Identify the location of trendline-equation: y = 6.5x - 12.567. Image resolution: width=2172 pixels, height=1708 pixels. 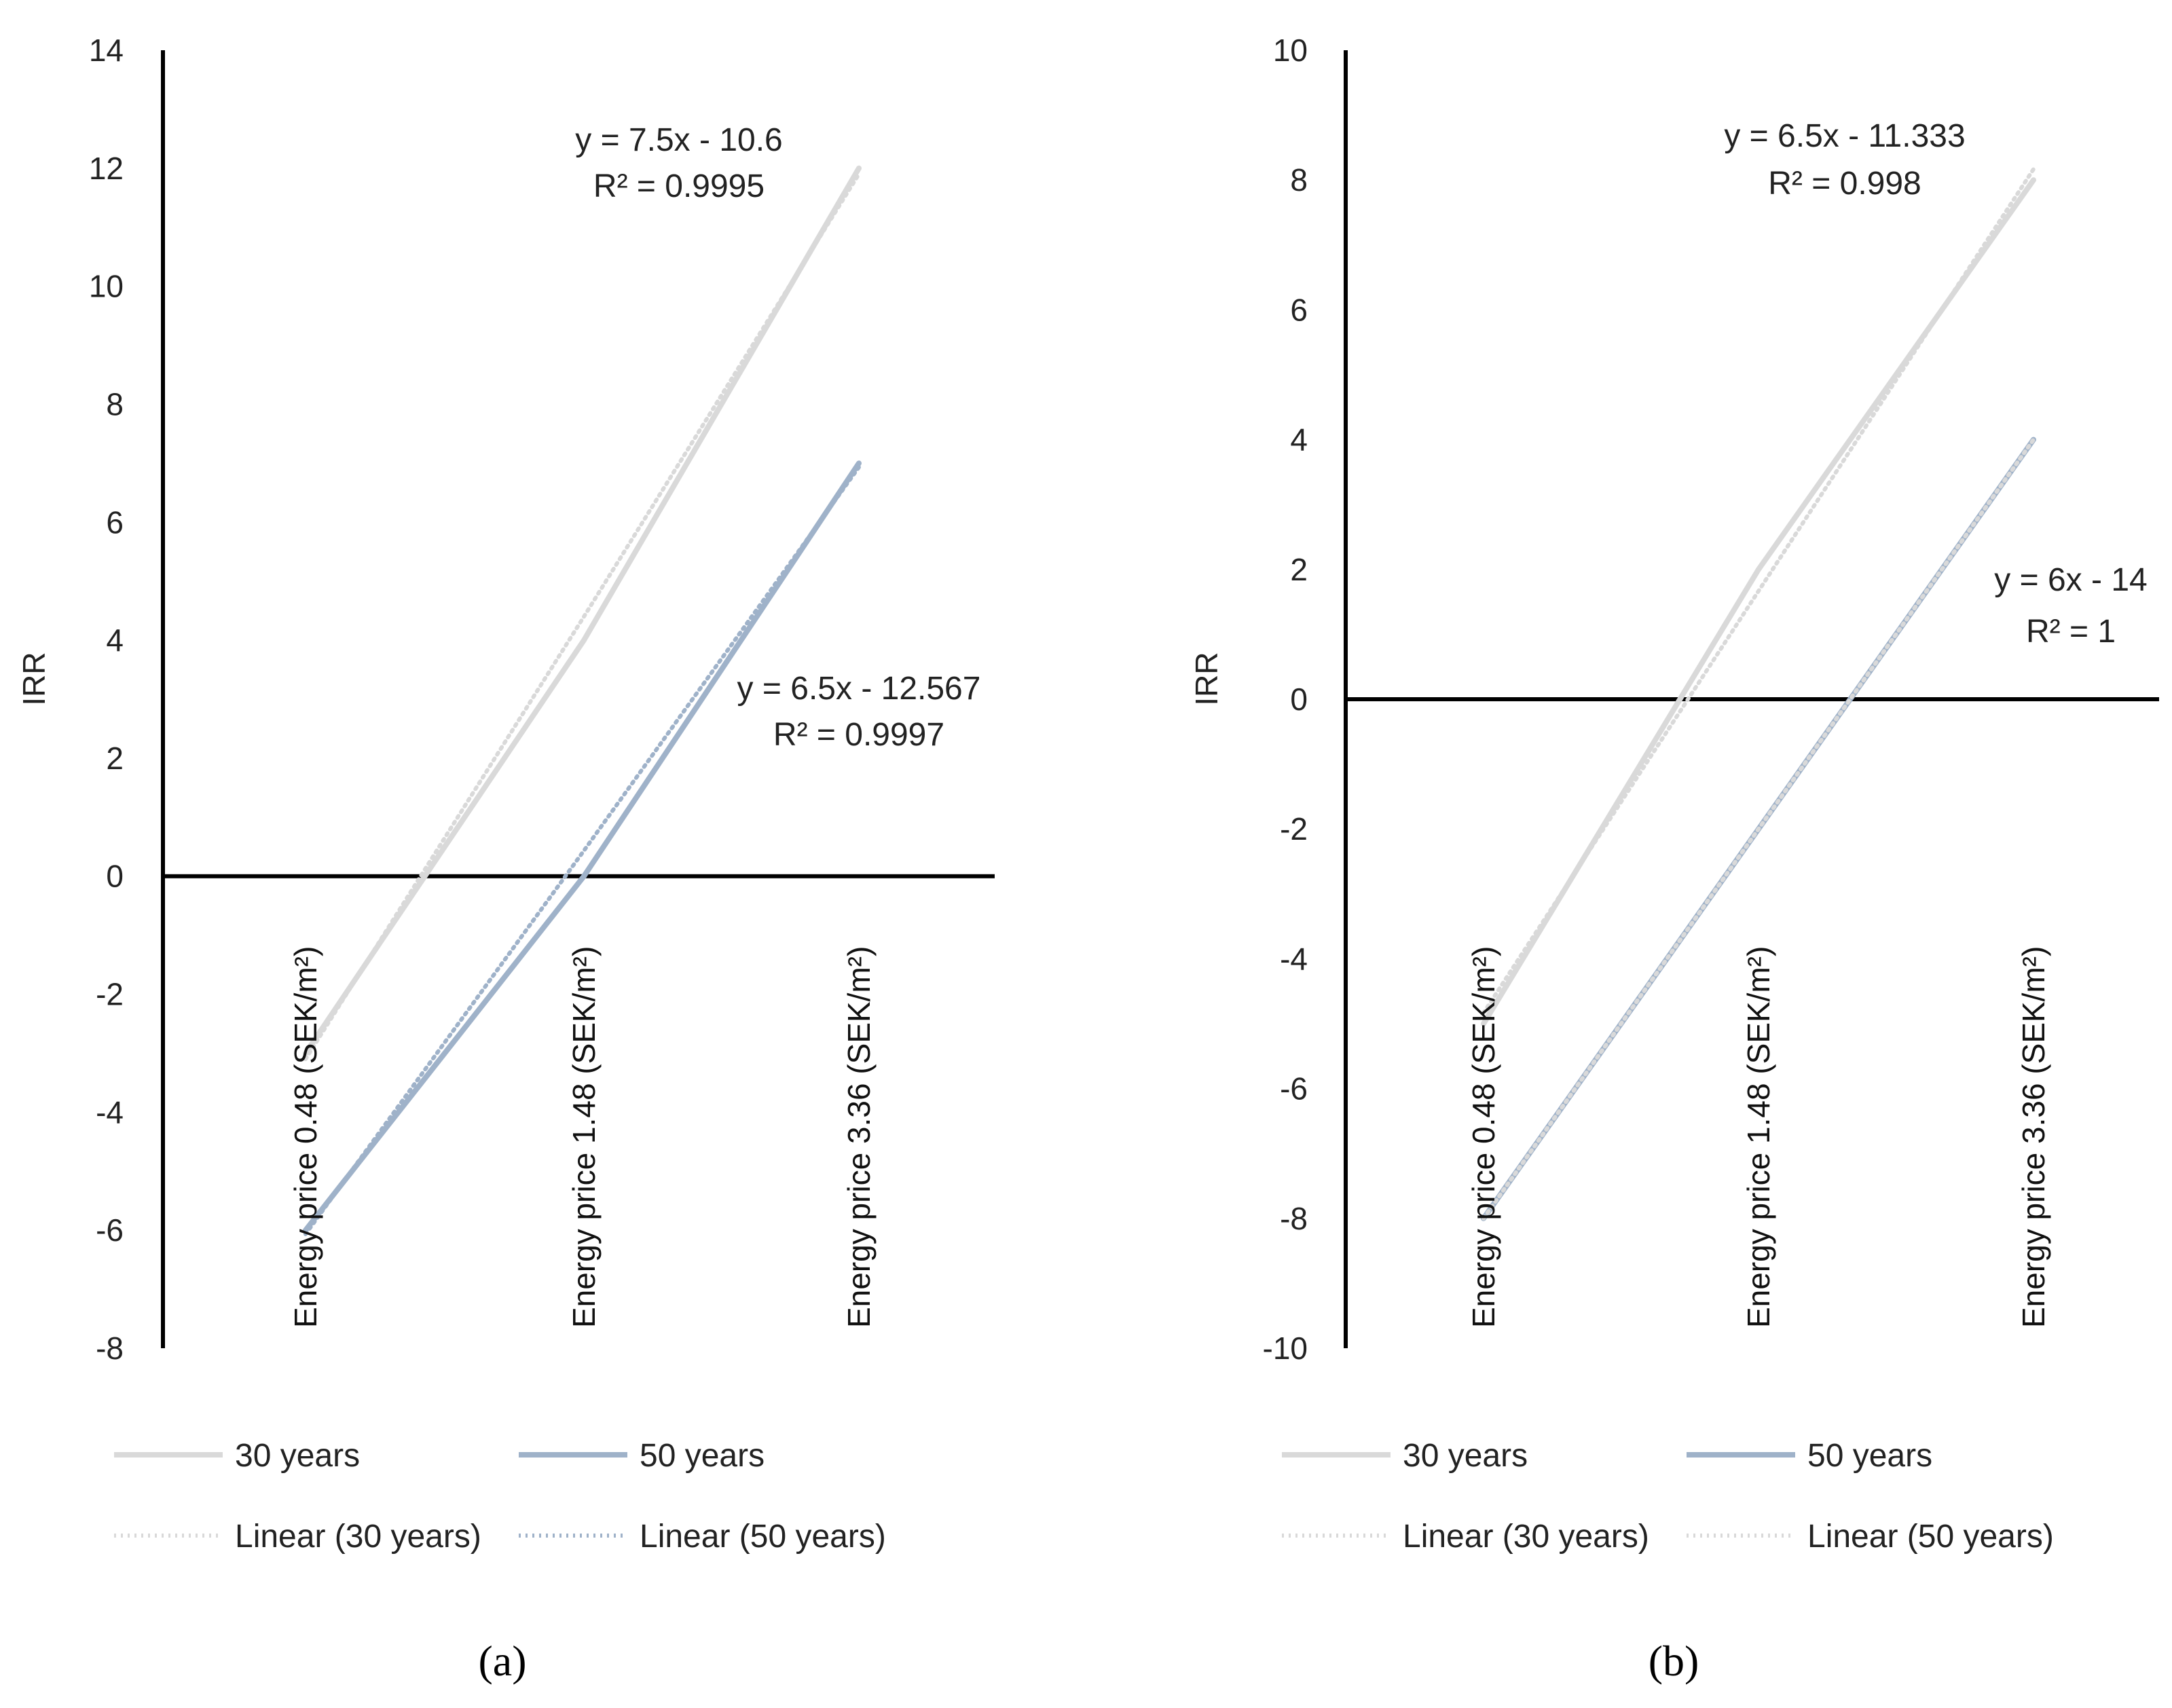
(859, 689).